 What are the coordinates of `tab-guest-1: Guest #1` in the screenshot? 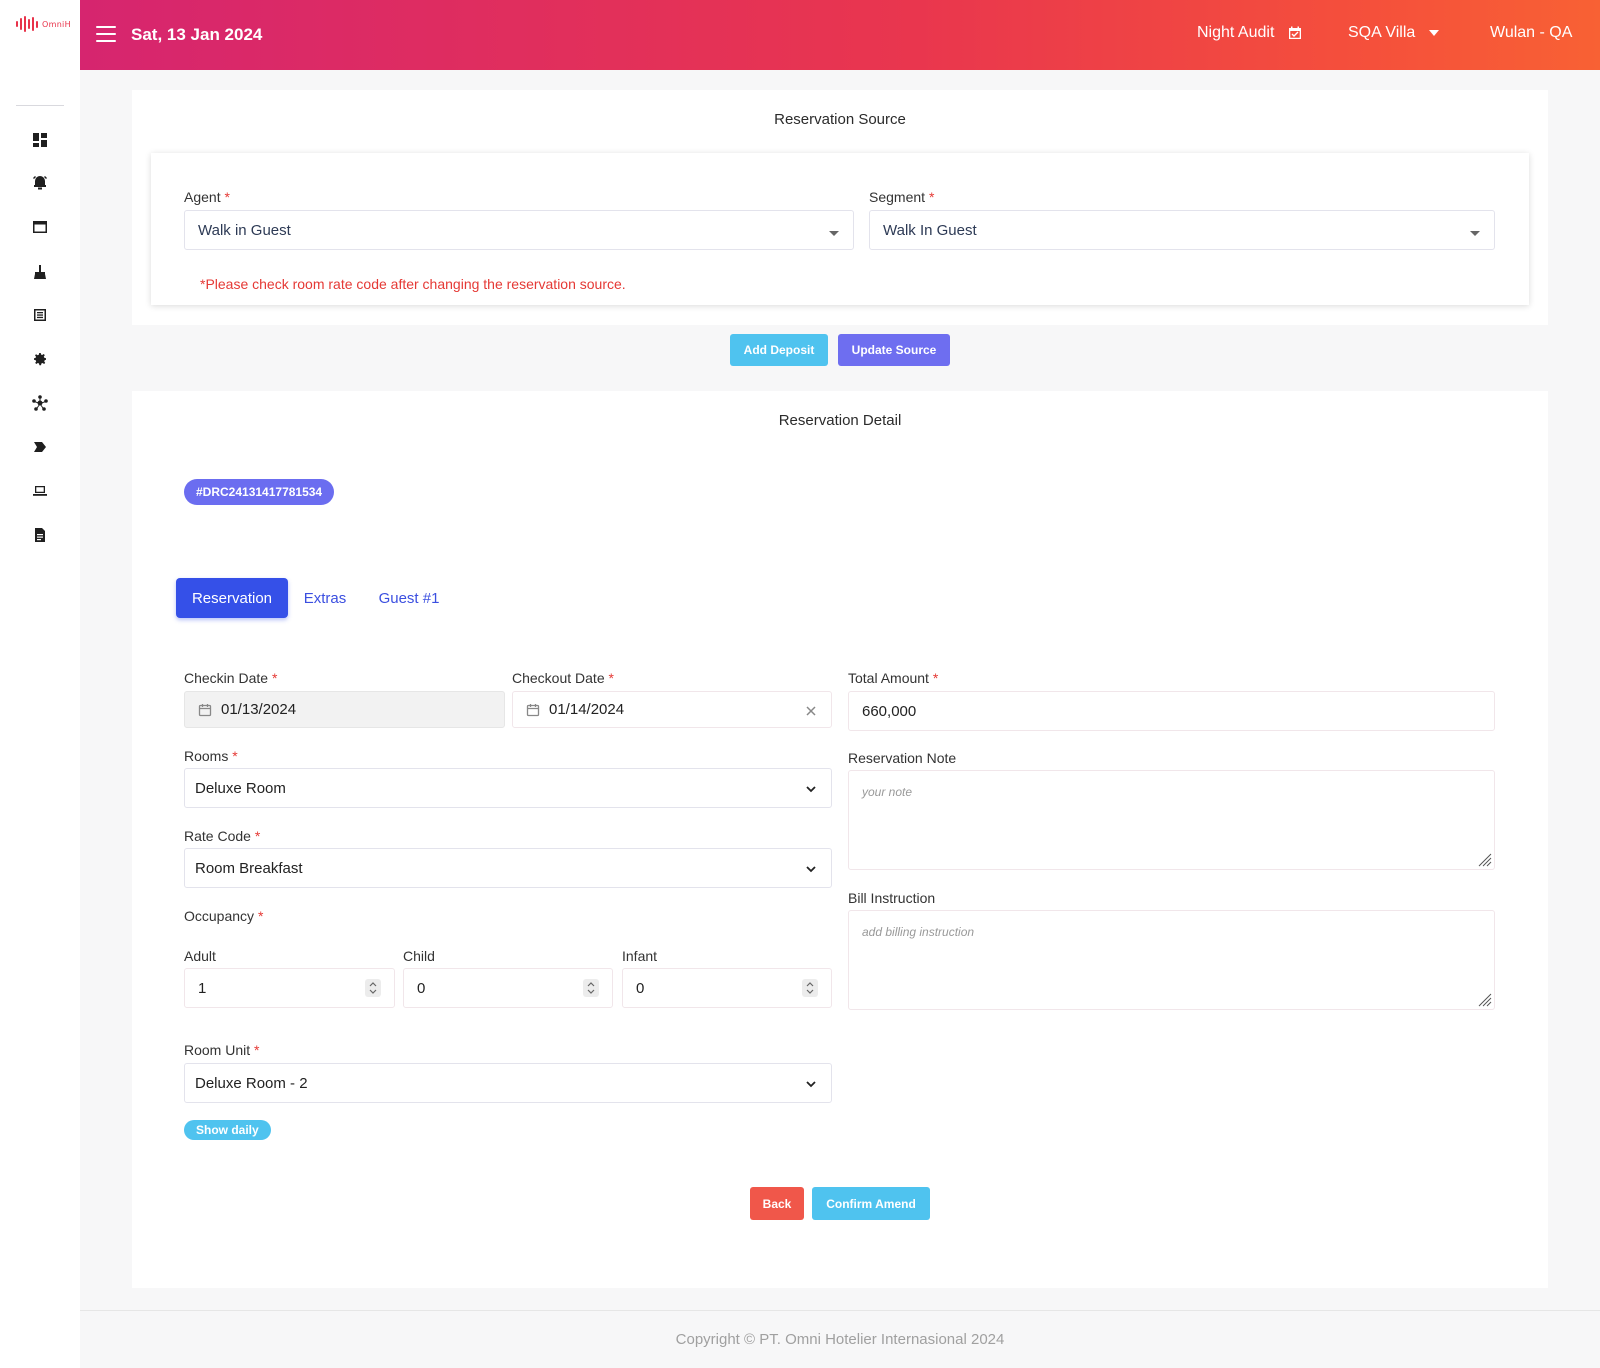 It's located at (409, 598).